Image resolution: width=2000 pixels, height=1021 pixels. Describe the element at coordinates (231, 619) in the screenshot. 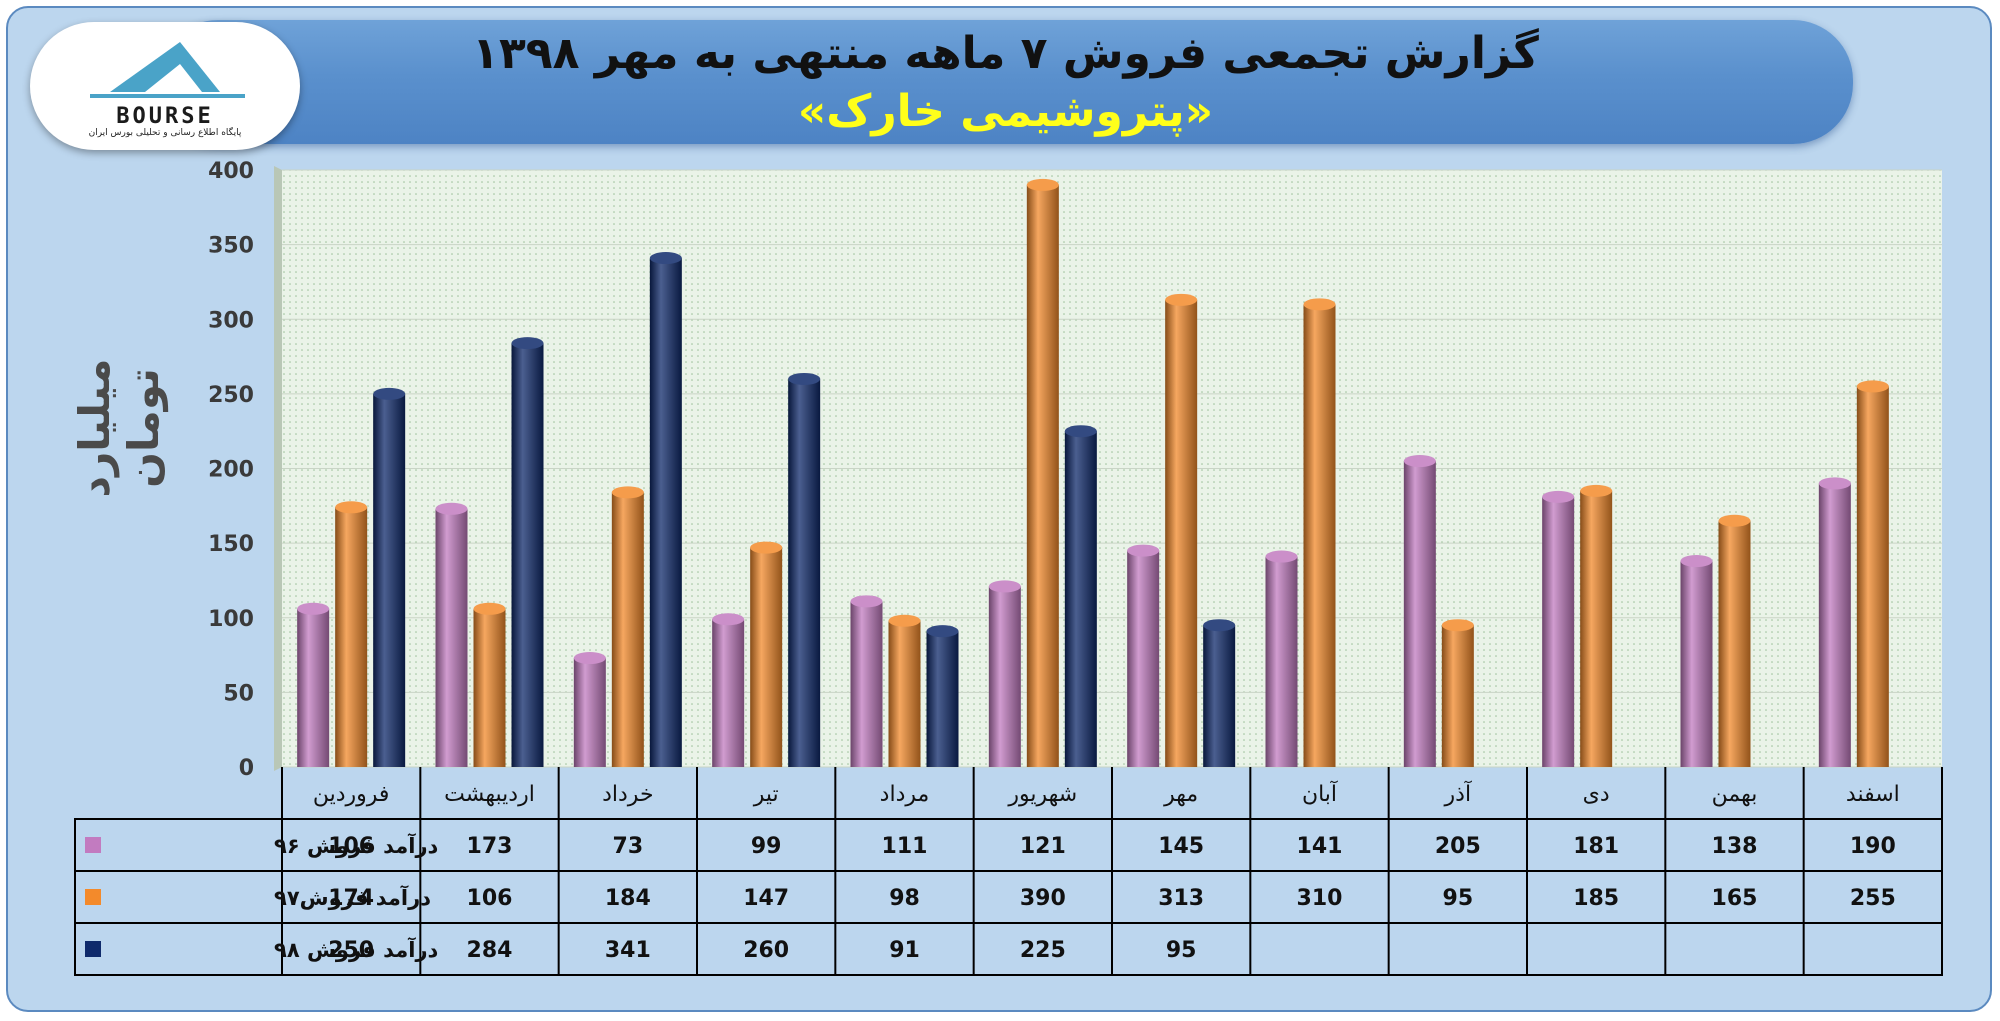

I see `y-tick-label: 100` at that location.